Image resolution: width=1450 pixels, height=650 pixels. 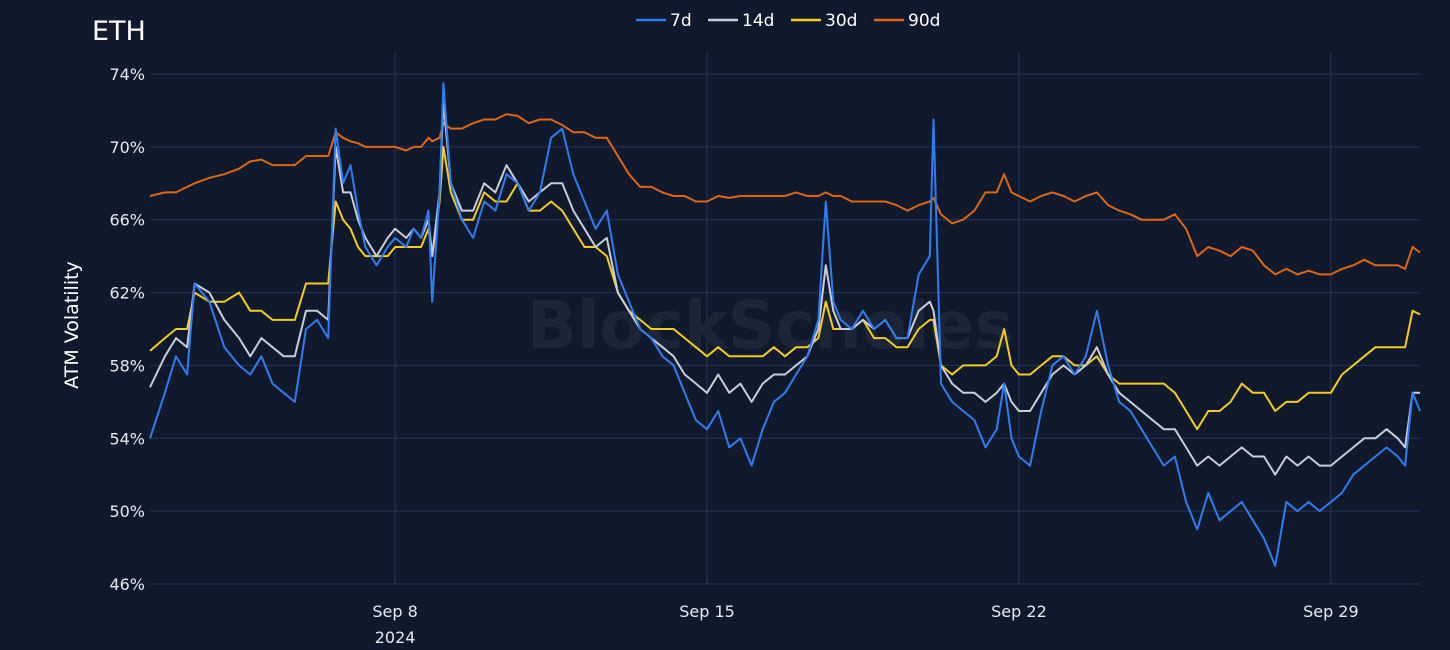 What do you see at coordinates (741, 21) in the screenshot?
I see `legend-item-14d: 14d` at bounding box center [741, 21].